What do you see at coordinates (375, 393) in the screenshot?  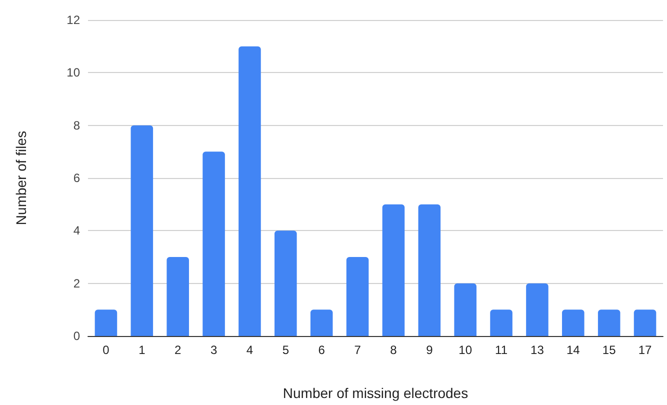 I see `x-axis-title: Number of missing electrodes` at bounding box center [375, 393].